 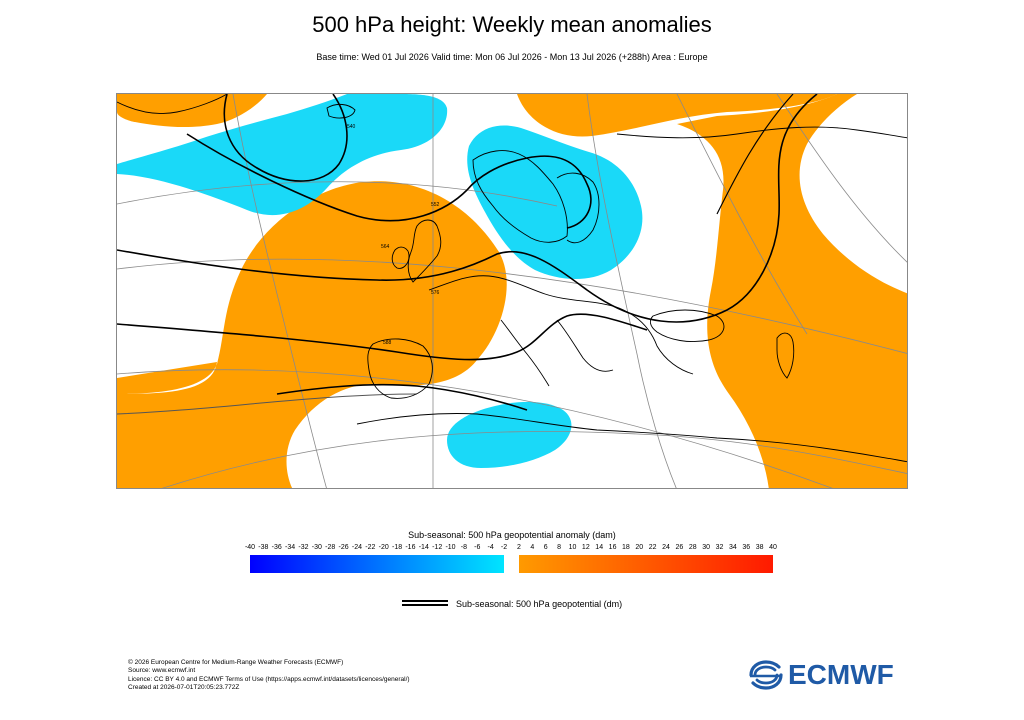 What do you see at coordinates (545, 547) in the screenshot?
I see `colorbar-tick-label: 6` at bounding box center [545, 547].